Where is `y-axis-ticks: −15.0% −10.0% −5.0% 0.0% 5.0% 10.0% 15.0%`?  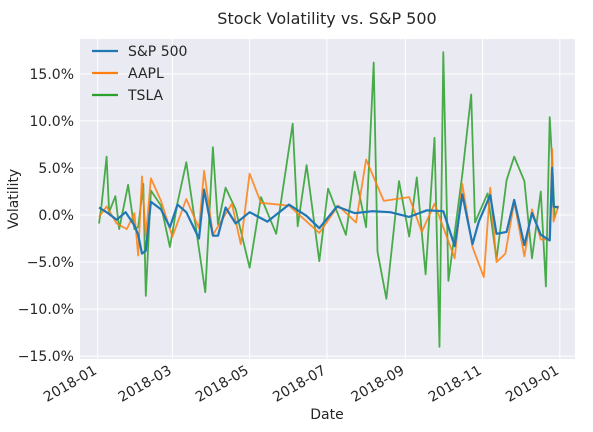 y-axis-ticks: −15.0% −10.0% −5.0% 0.0% 5.0% 10.0% 15.0% is located at coordinates (46, 216).